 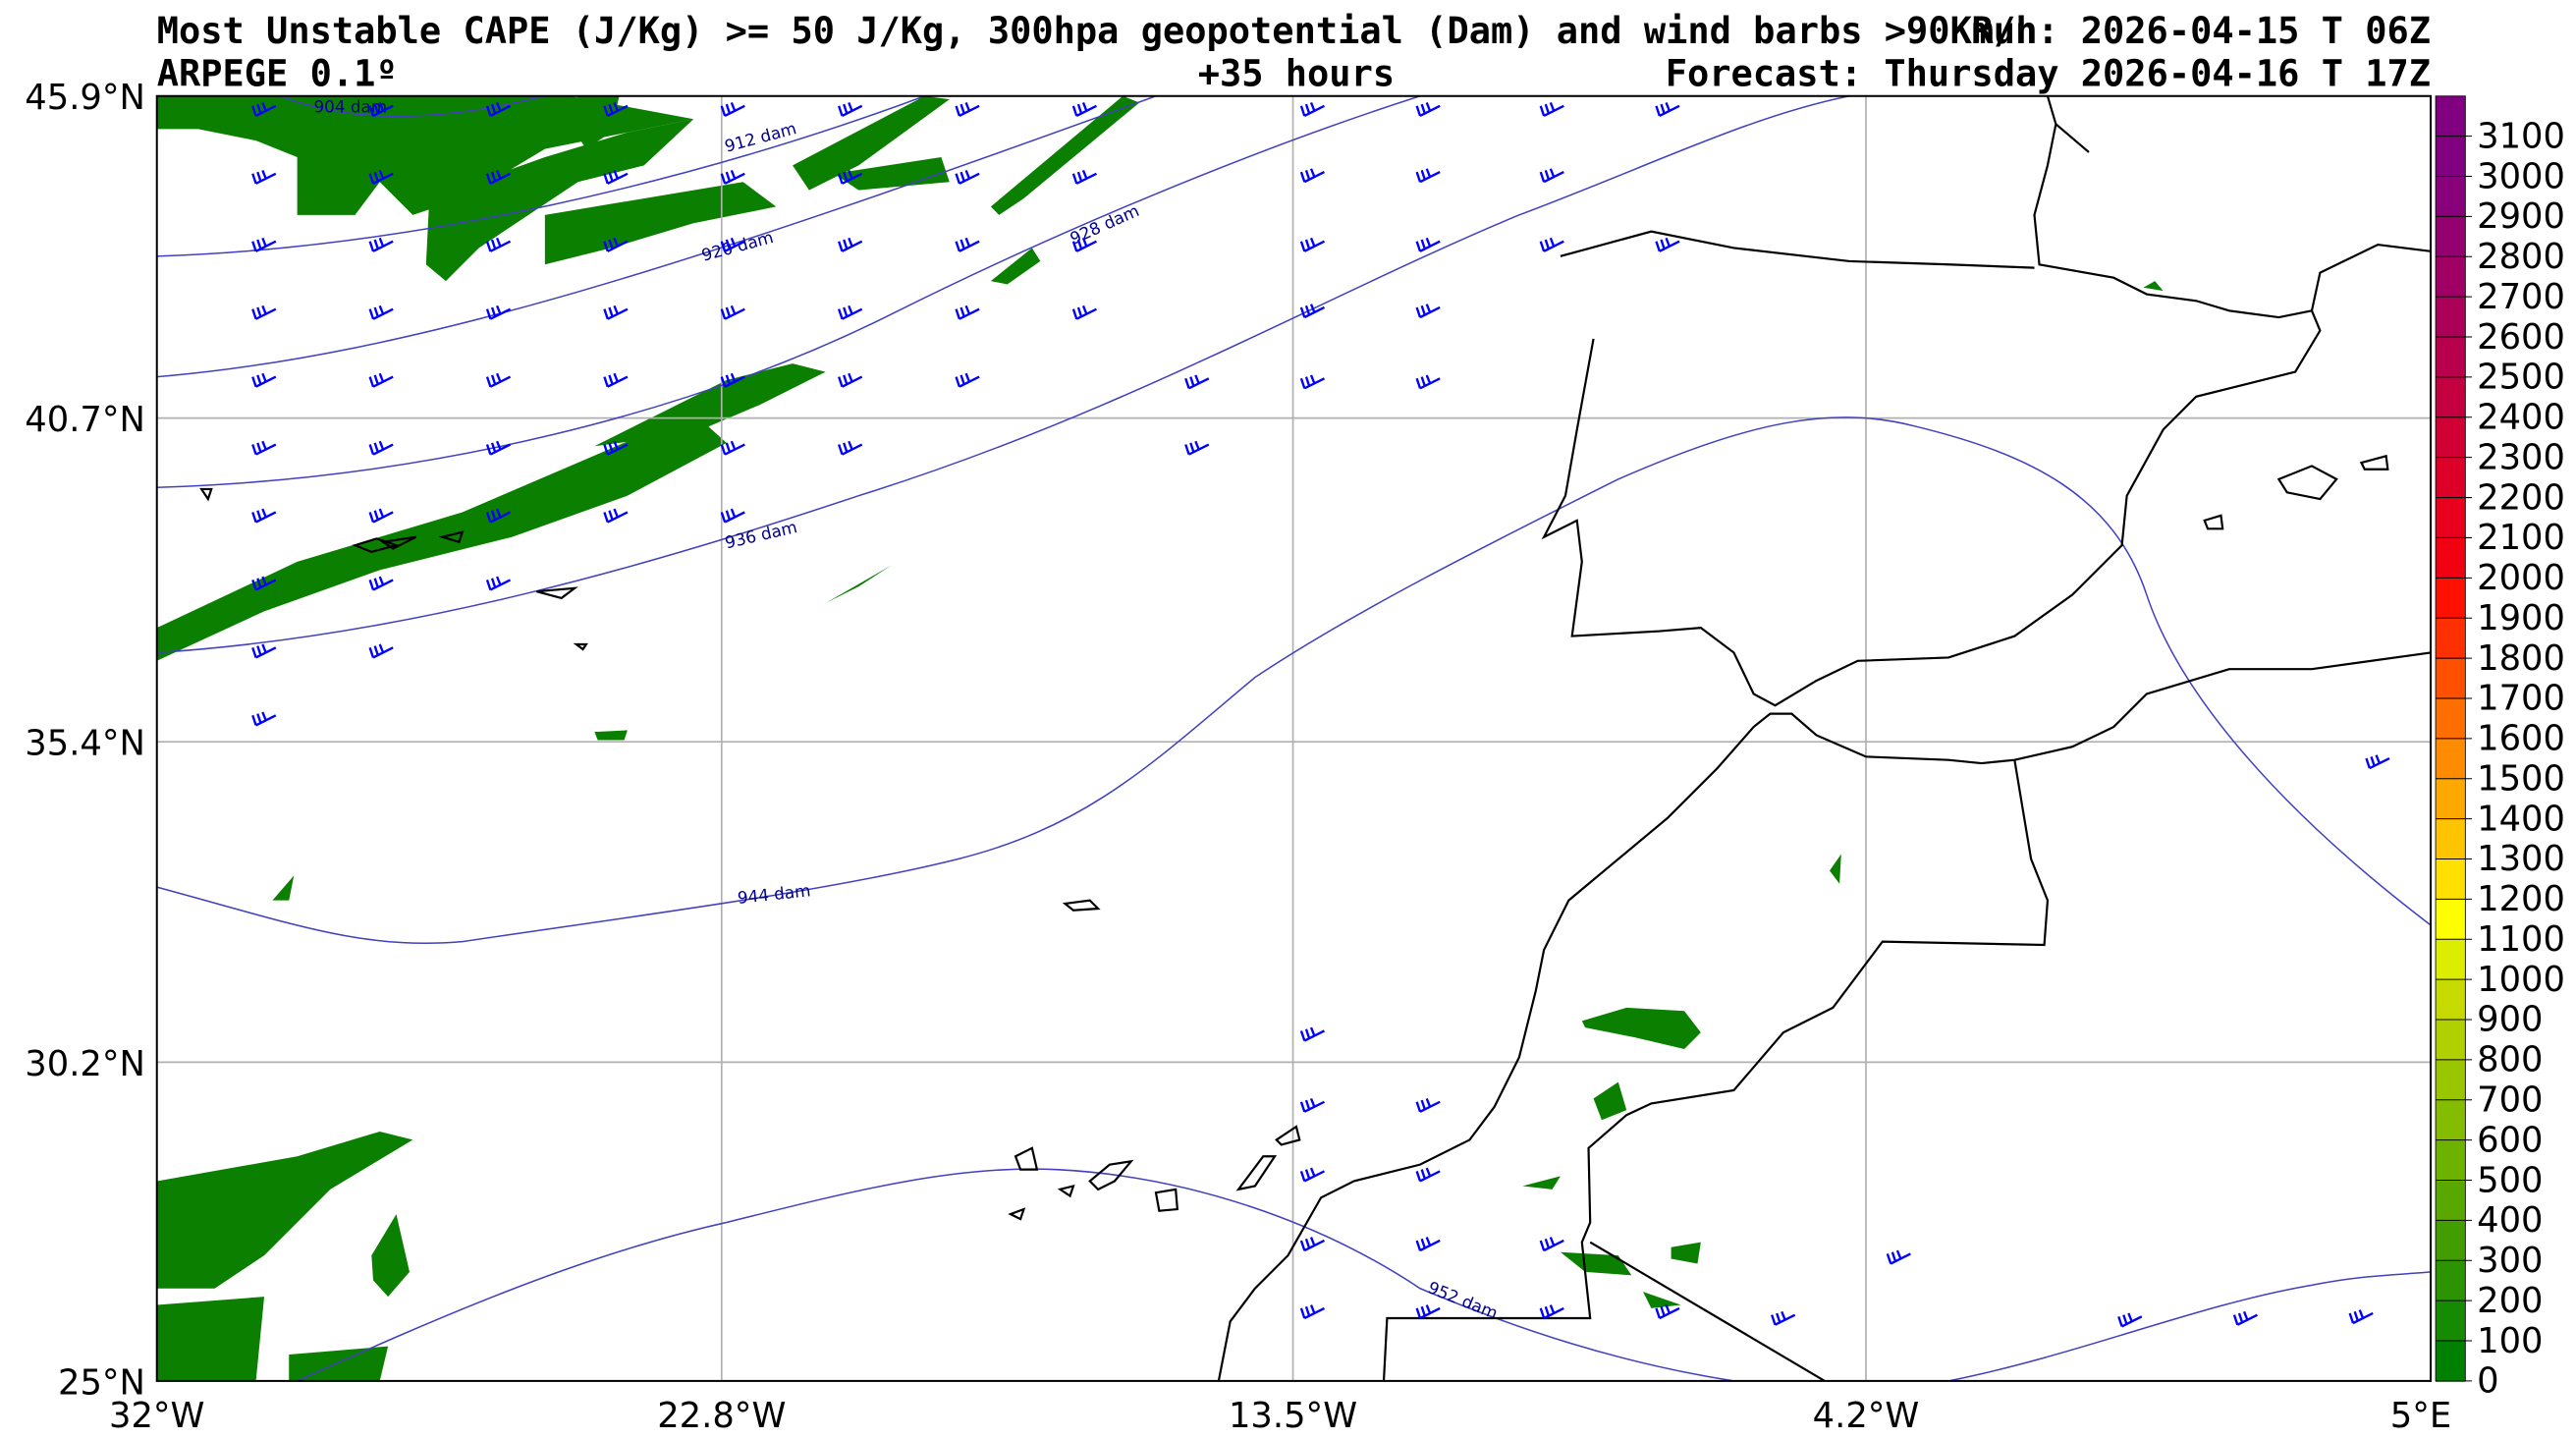 What do you see at coordinates (85, 1064) in the screenshot?
I see `lat-label: 30.2°N` at bounding box center [85, 1064].